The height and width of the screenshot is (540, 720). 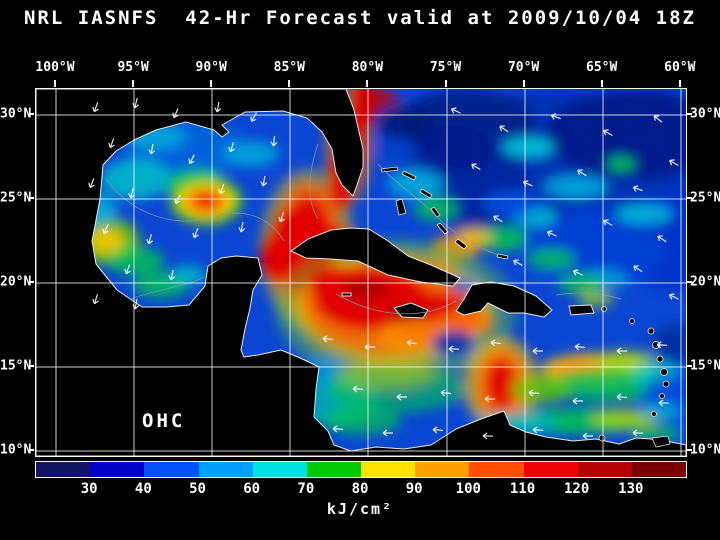 I want to click on colorbar-tick-label: 30, so click(x=89, y=489).